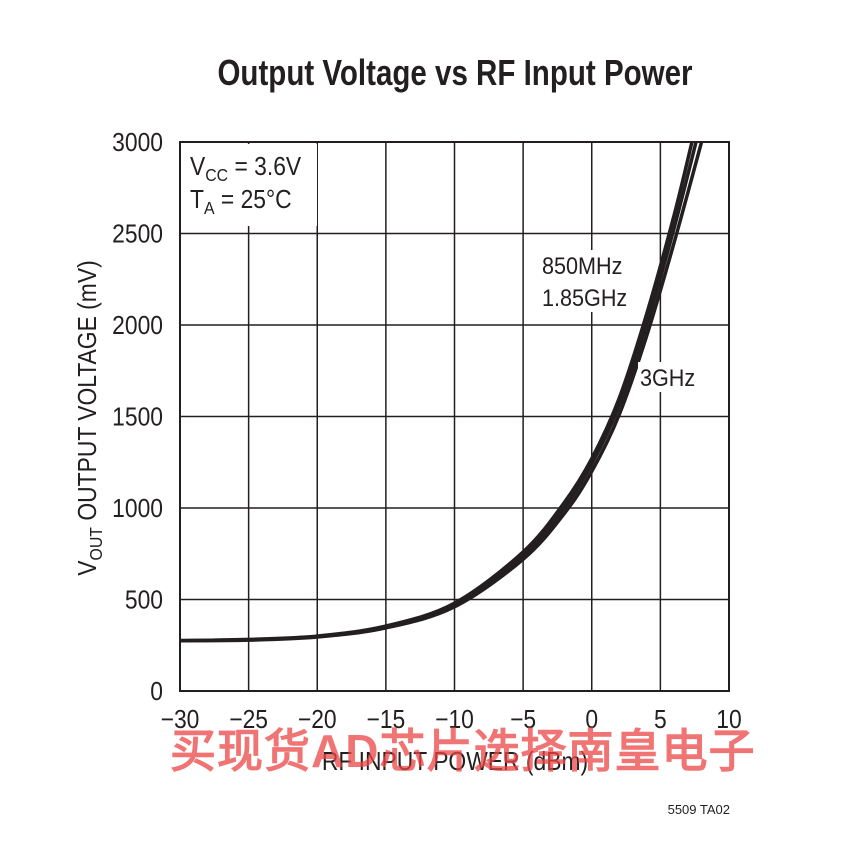  What do you see at coordinates (582, 265) in the screenshot?
I see `label-850mhz: 850MHz` at bounding box center [582, 265].